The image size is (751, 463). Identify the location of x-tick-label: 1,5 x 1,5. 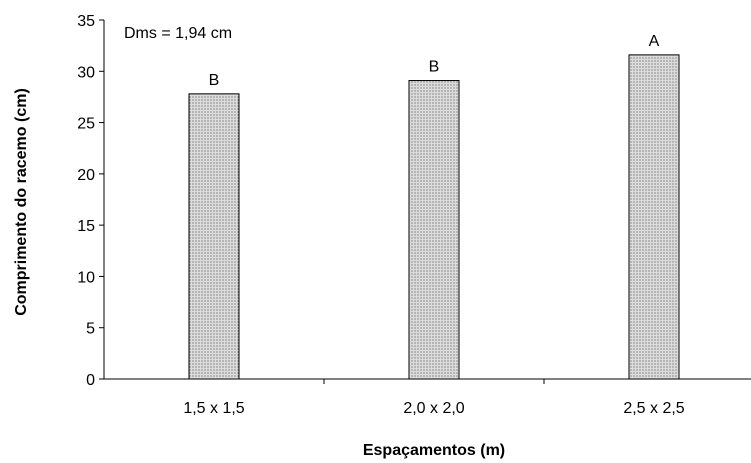
(213, 408).